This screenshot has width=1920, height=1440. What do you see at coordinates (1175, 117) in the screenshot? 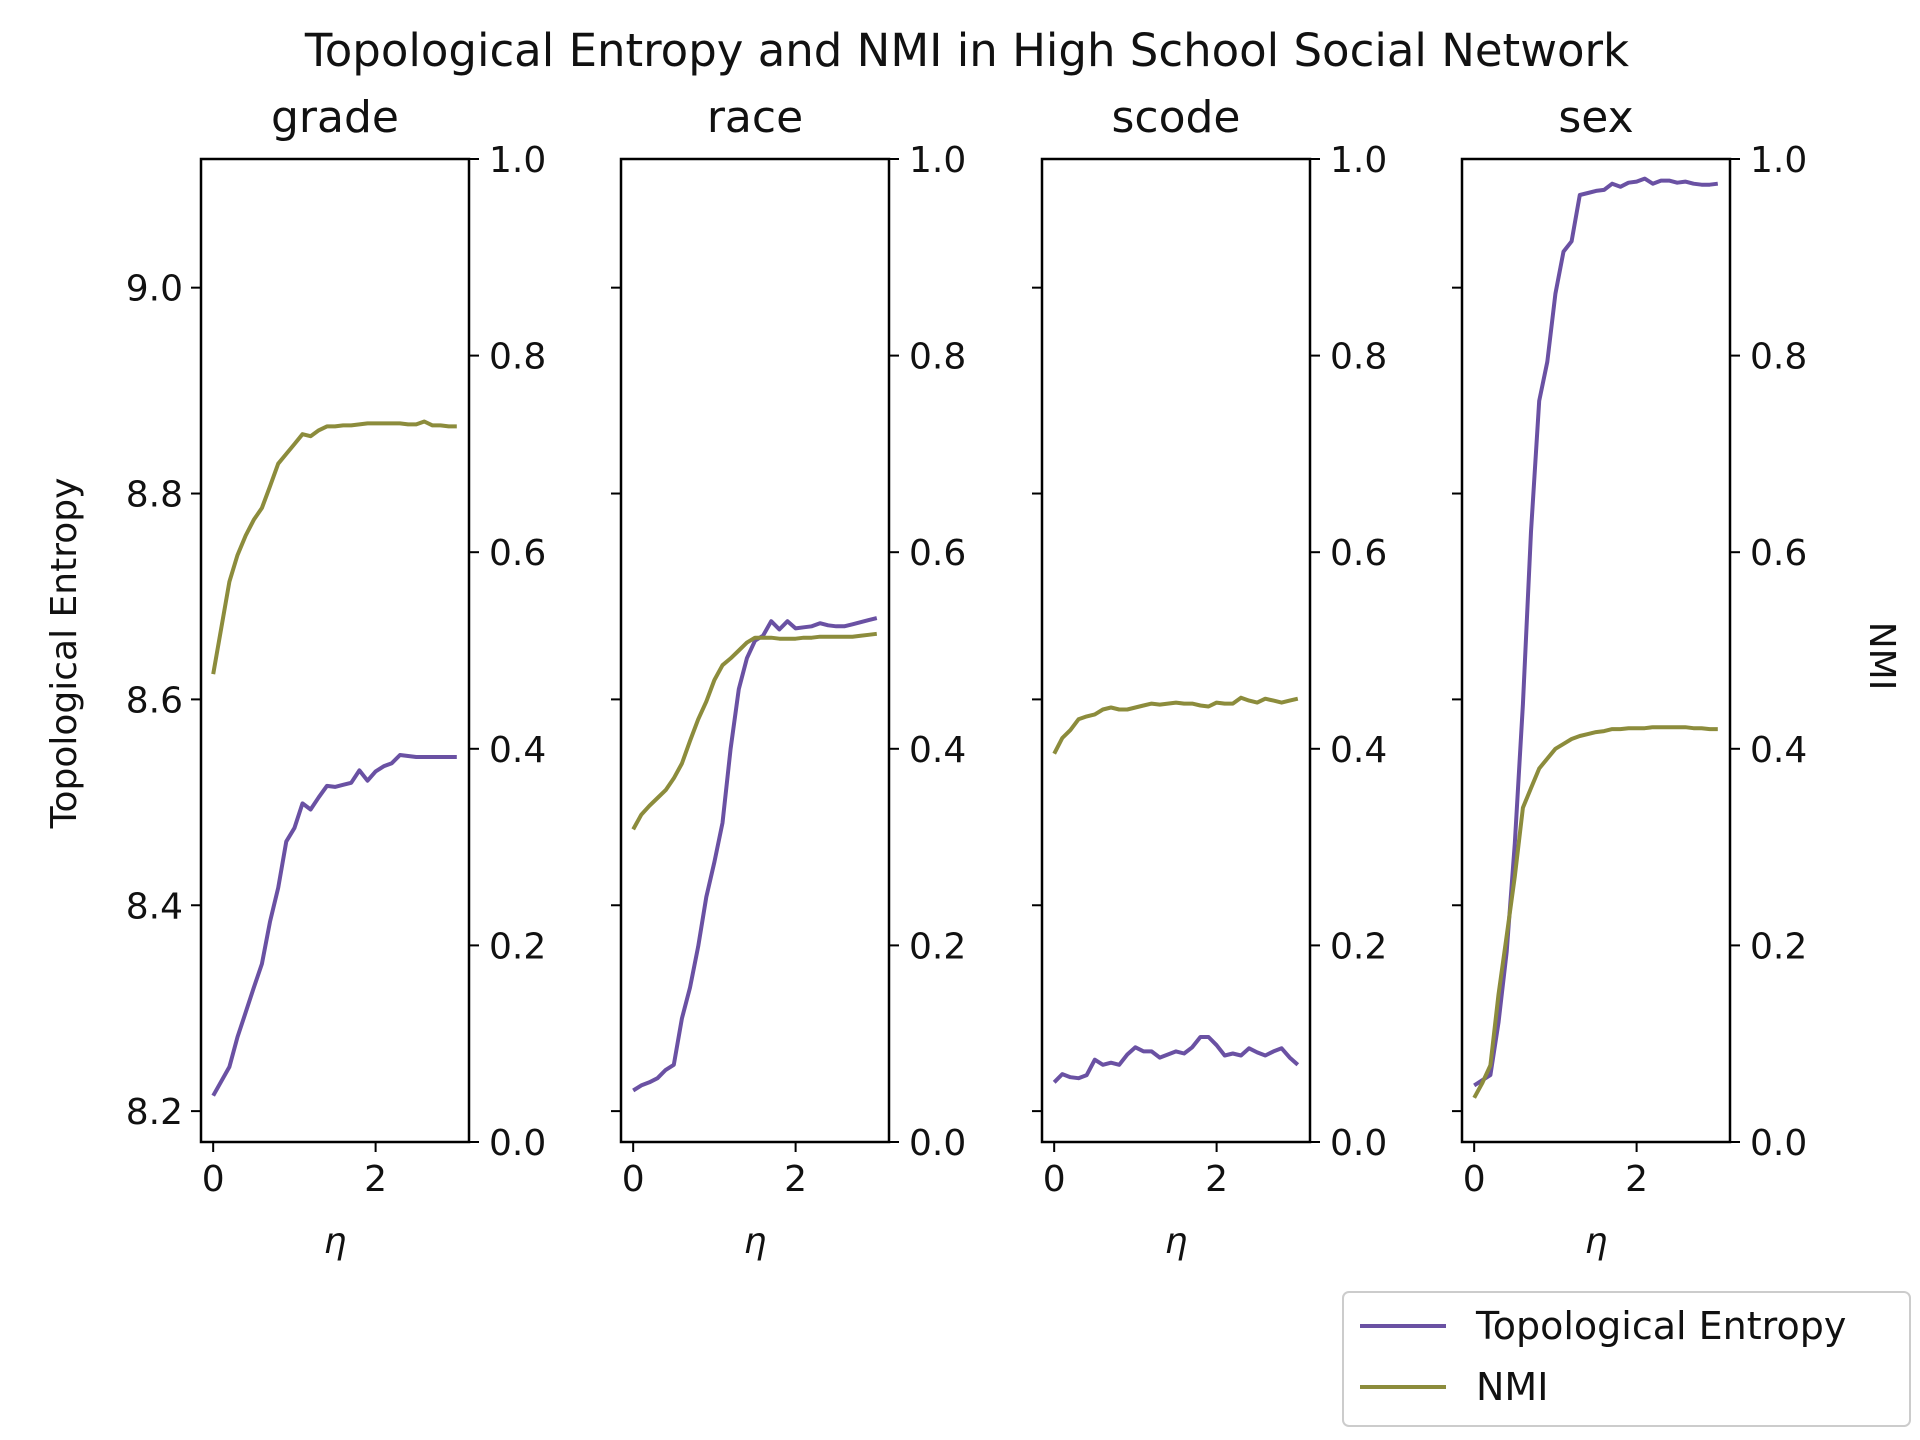
I see `panel-title-scode: scode` at bounding box center [1175, 117].